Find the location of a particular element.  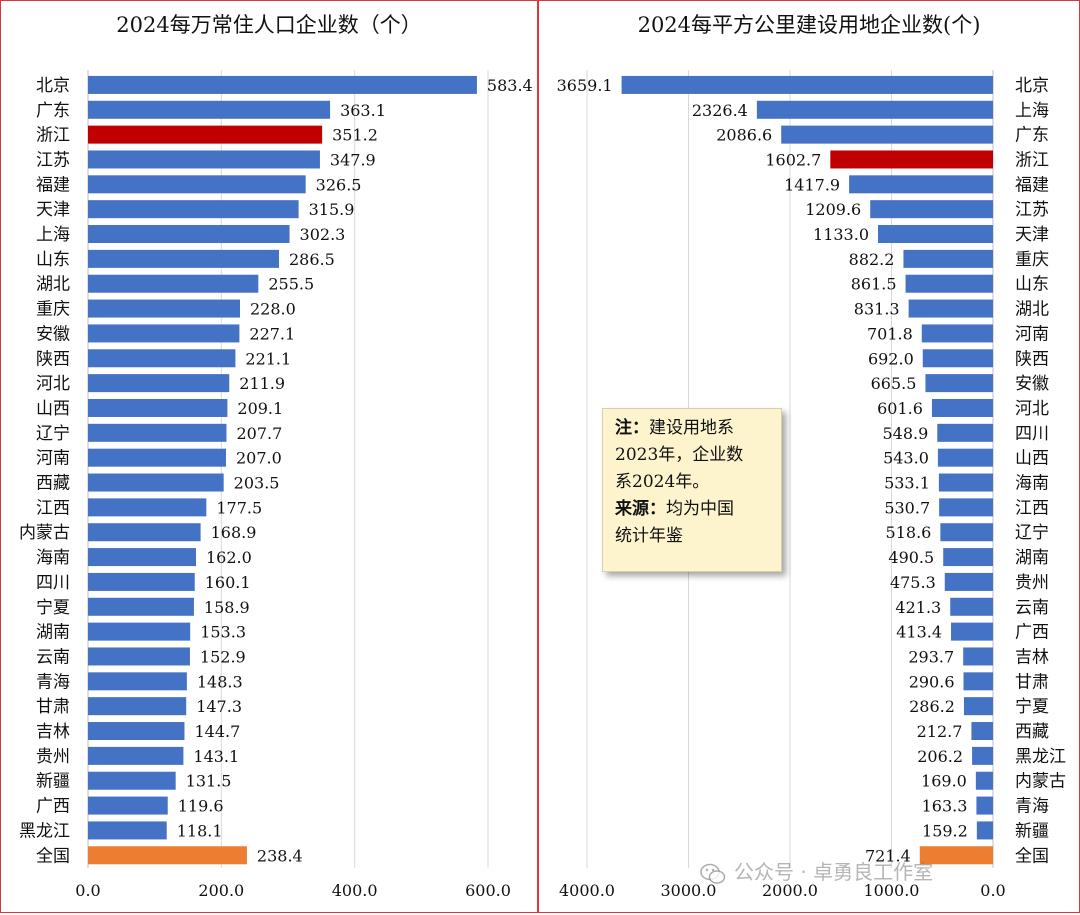

right-category-label: 云南 is located at coordinates (1032, 608).